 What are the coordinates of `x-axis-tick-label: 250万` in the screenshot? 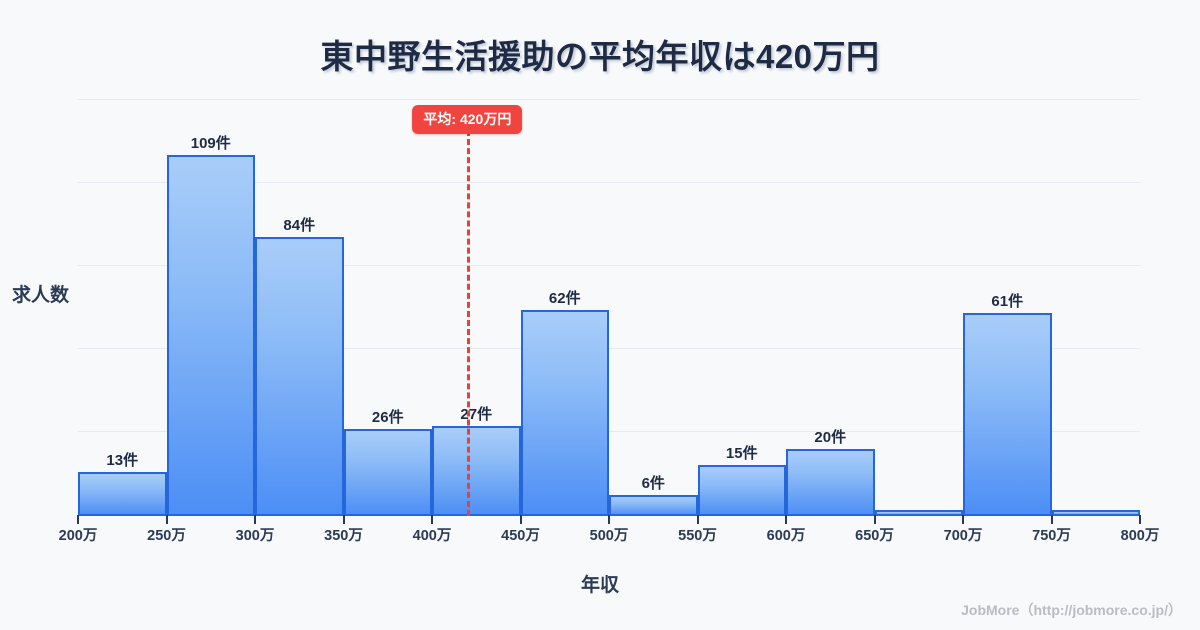 It's located at (166, 536).